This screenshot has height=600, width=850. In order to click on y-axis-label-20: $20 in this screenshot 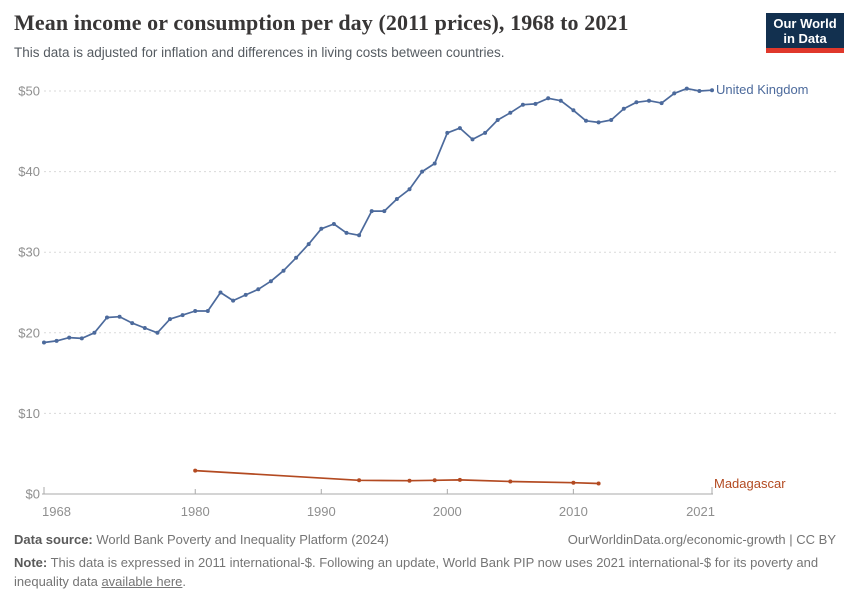, I will do `click(29, 332)`.